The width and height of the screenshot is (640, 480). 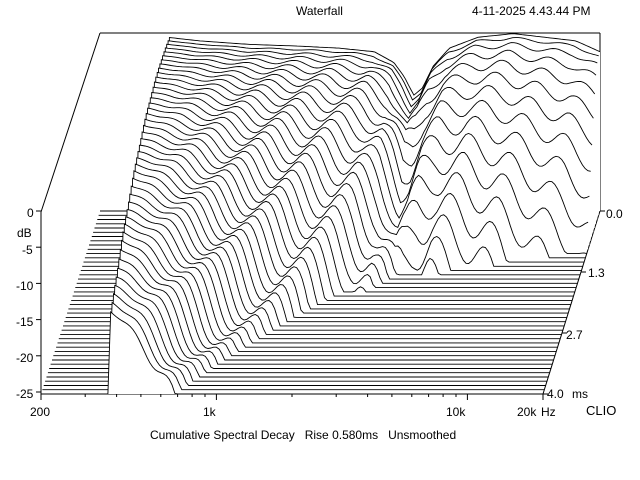 I want to click on x-tick-label: 20k, so click(x=527, y=412).